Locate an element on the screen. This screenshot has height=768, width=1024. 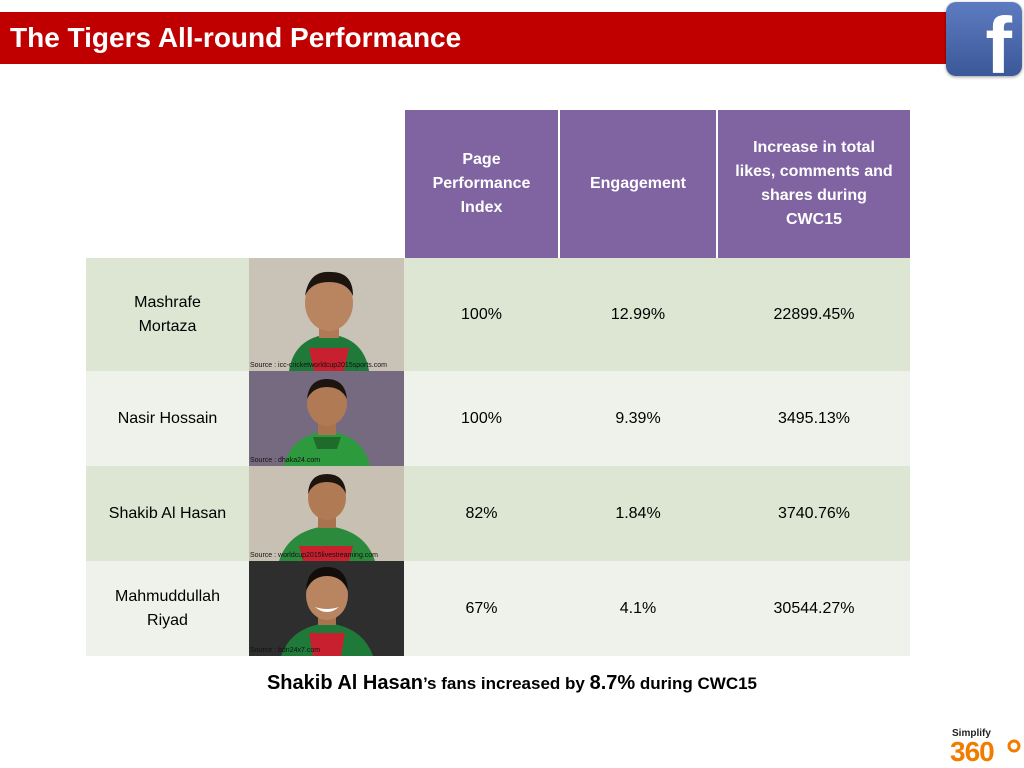
header-line: Engagement is located at coordinates (637, 183).